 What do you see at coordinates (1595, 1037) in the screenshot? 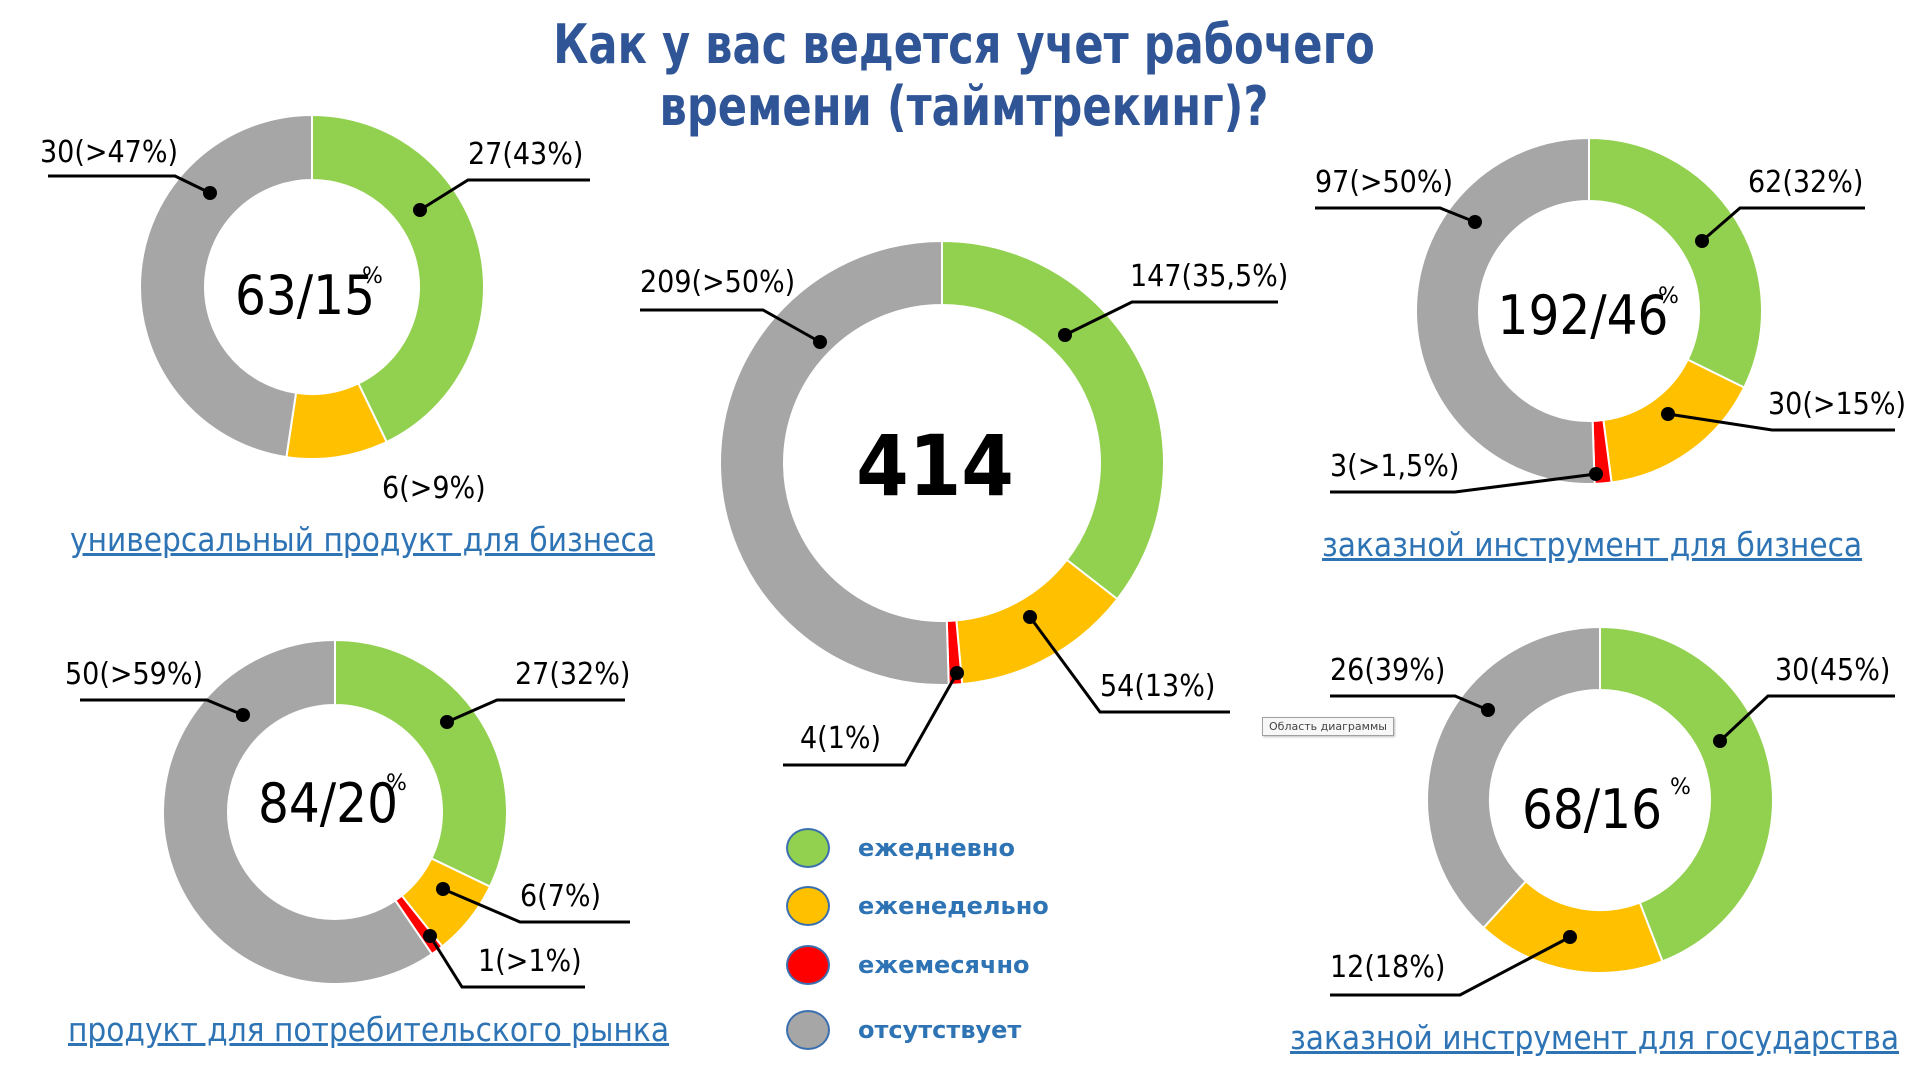
I see `caption-chart-5: заказной инструмент для государства` at bounding box center [1595, 1037].